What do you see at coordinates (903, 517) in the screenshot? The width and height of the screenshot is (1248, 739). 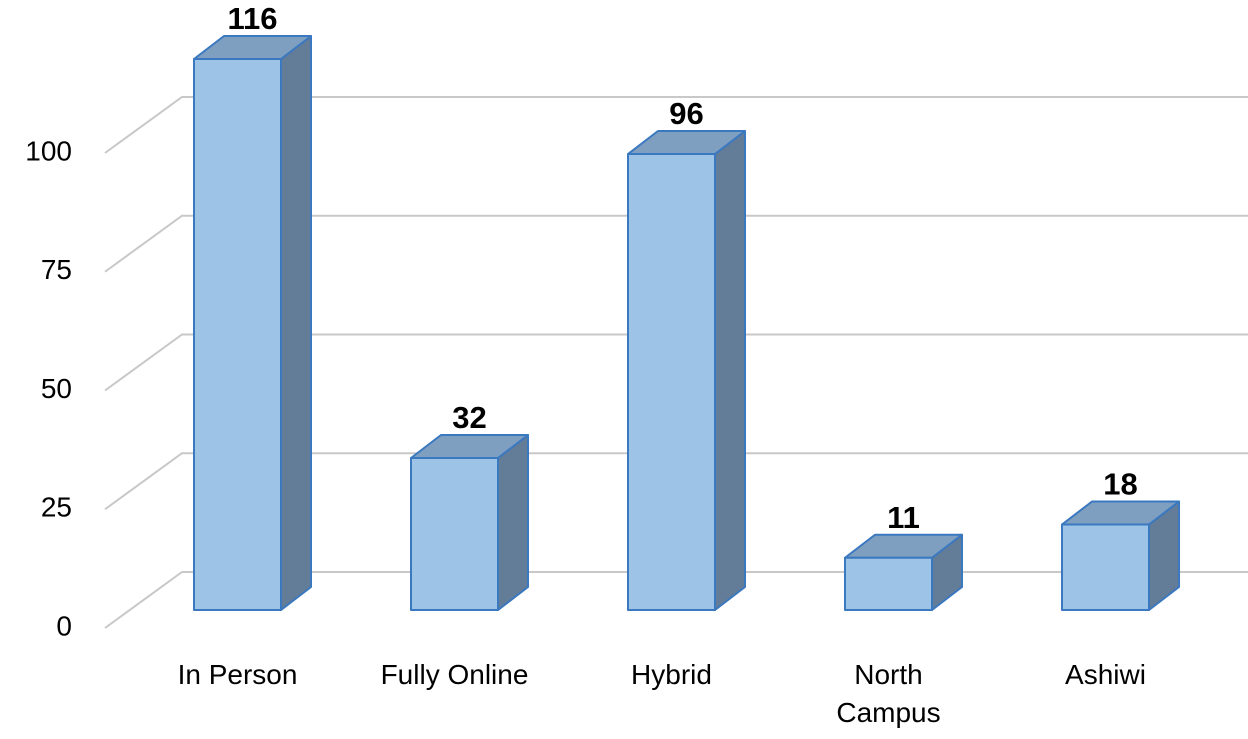 I see `value-label: 11` at bounding box center [903, 517].